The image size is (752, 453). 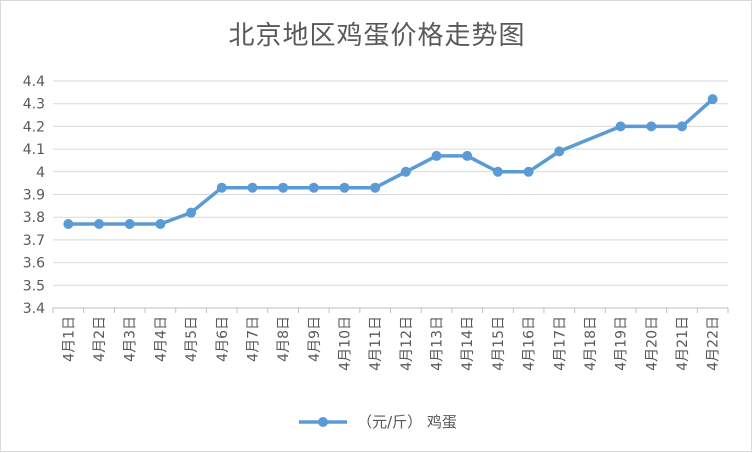 I want to click on y-tick-label: 4.1, so click(x=34, y=150).